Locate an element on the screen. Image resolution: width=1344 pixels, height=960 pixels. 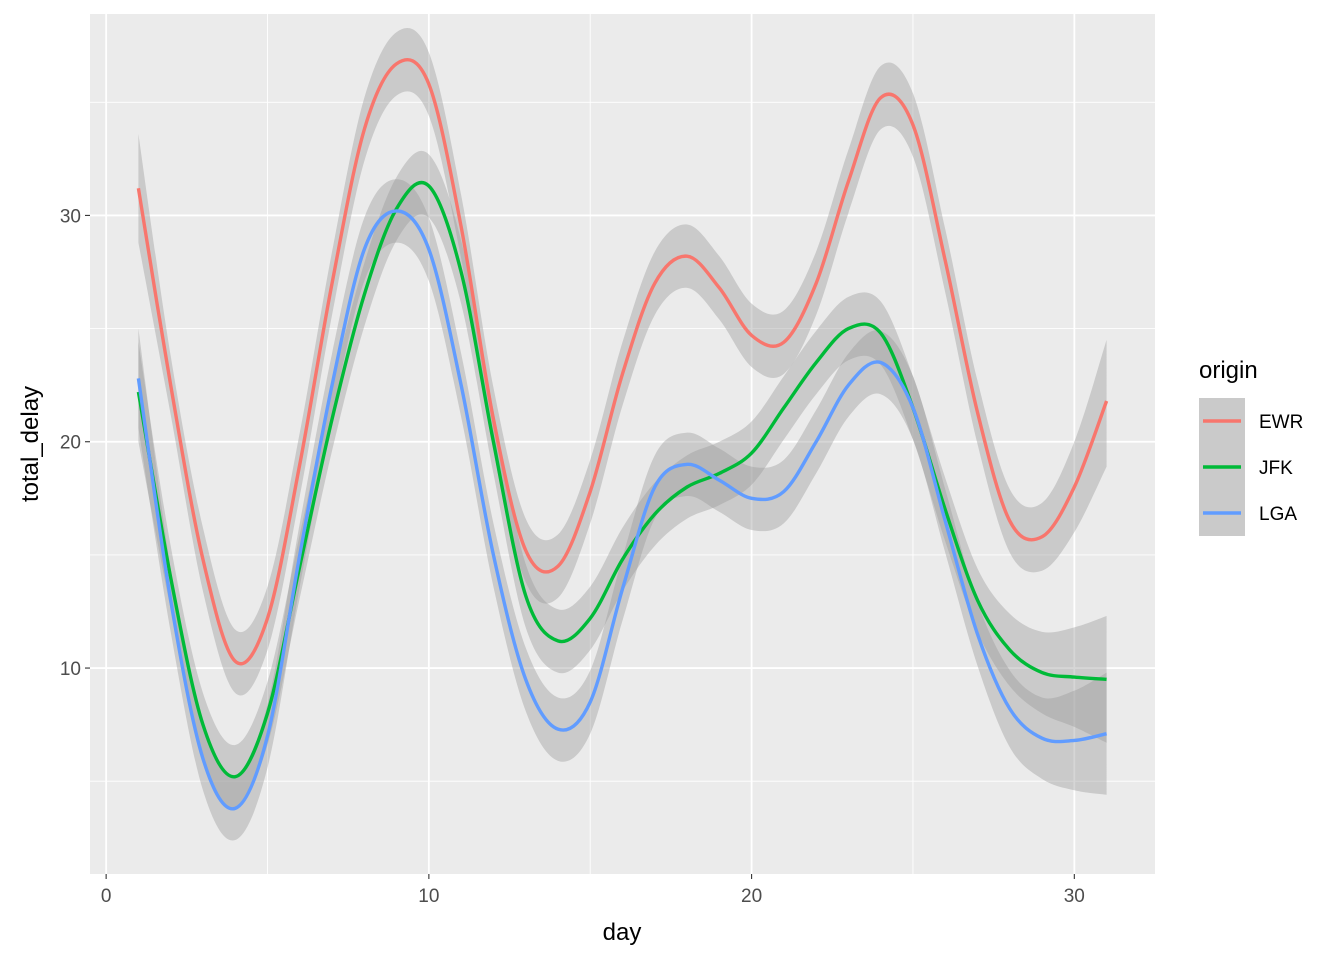
legend-label-ewr: EWR is located at coordinates (1281, 422).